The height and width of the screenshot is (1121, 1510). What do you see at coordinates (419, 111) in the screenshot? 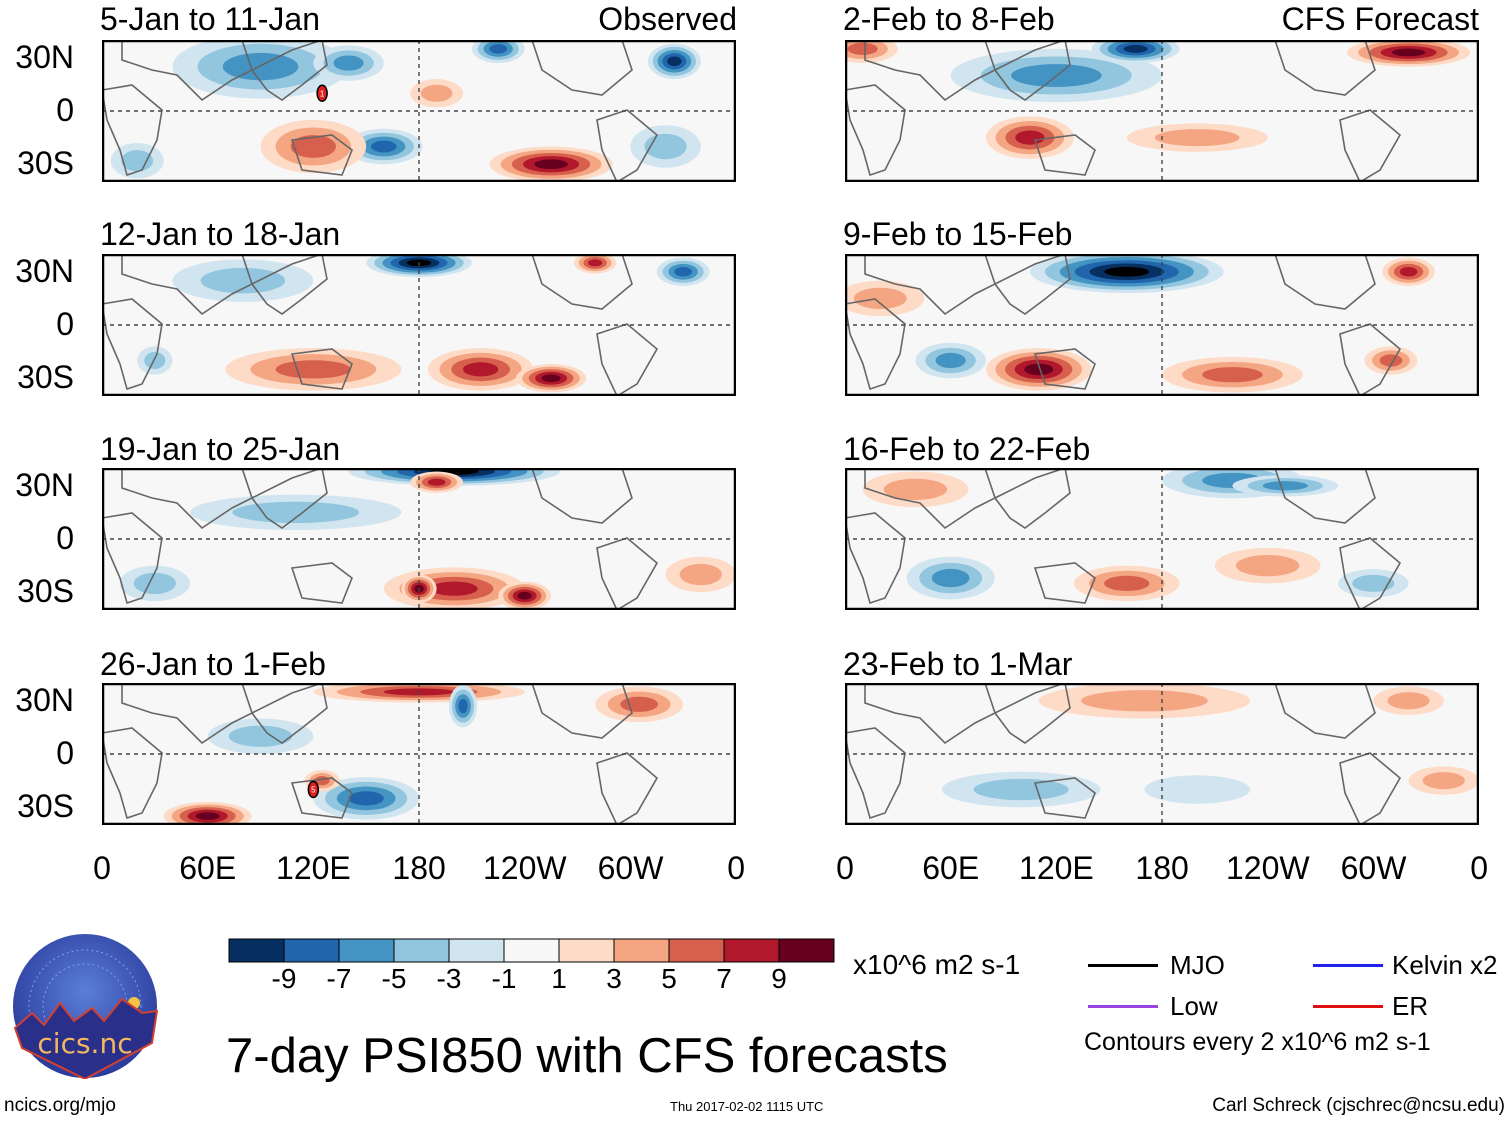
I see `map-panel-obs-1: 1` at bounding box center [419, 111].